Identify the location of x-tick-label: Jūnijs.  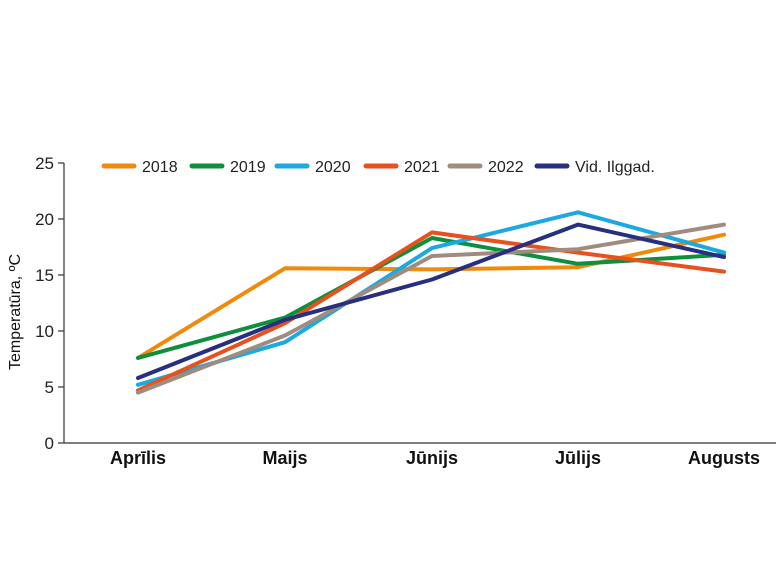
(432, 458).